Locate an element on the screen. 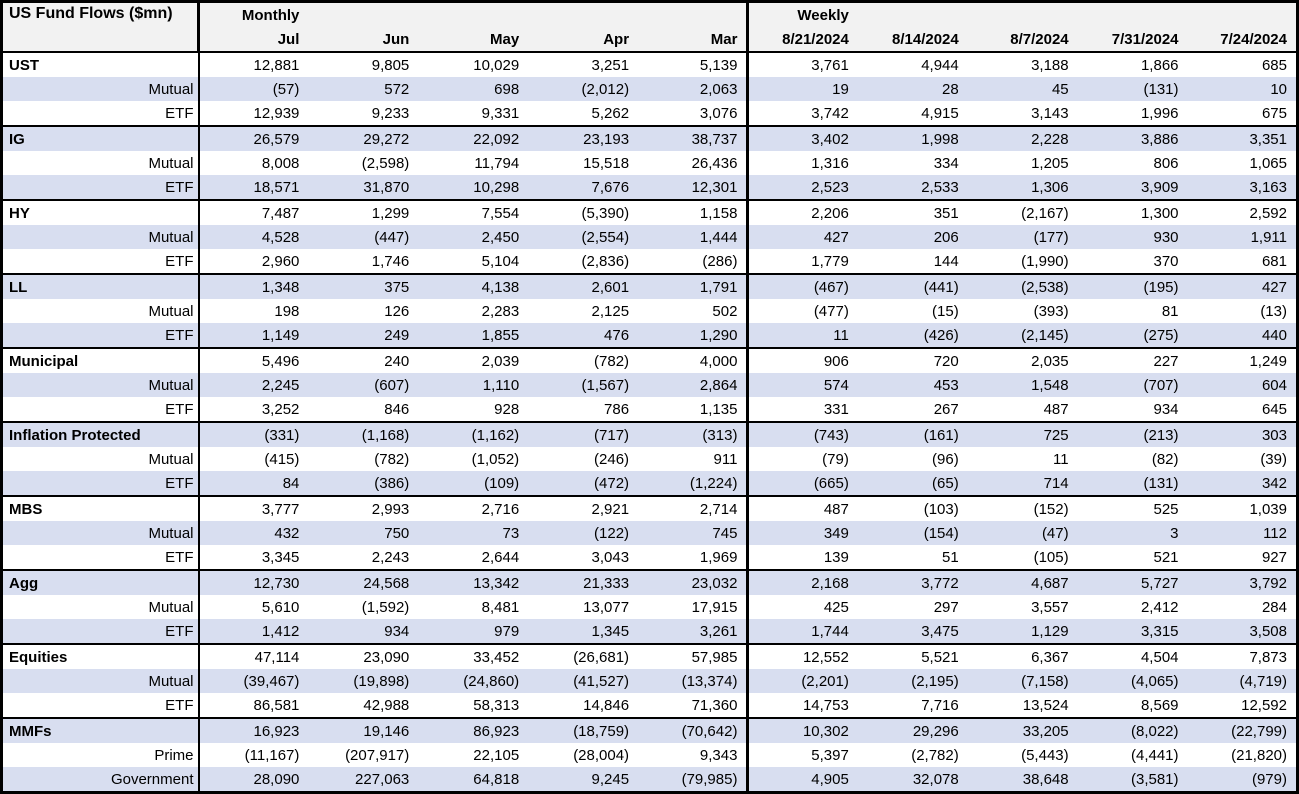 This screenshot has height=794, width=1299. weekly-value-cell: 3,557 is located at coordinates (1050, 607).